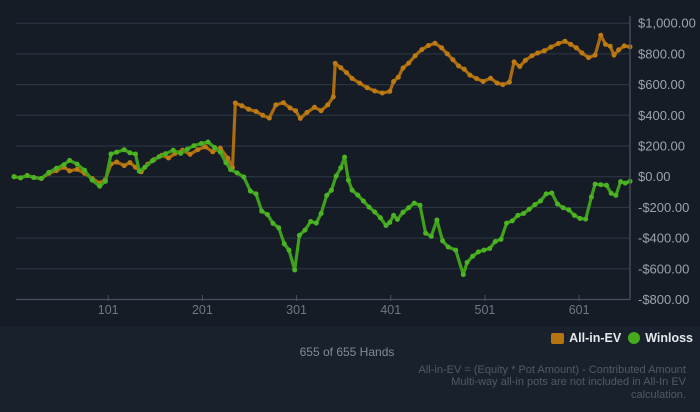 This screenshot has width=700, height=412. I want to click on legend-item-all-in-ev: All-in-EV, so click(586, 338).